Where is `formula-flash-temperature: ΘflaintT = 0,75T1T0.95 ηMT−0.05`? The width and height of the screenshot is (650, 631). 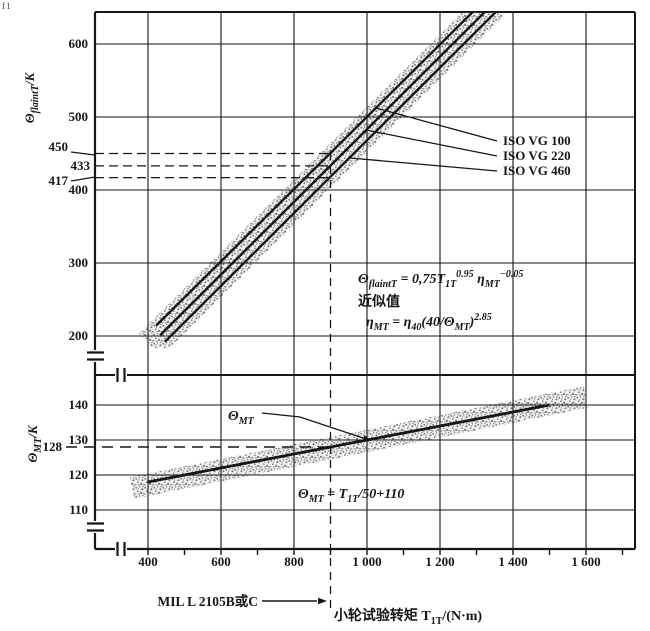 formula-flash-temperature: ΘflaintT = 0,75T1T0.95 ηMT−0.05 is located at coordinates (440, 279).